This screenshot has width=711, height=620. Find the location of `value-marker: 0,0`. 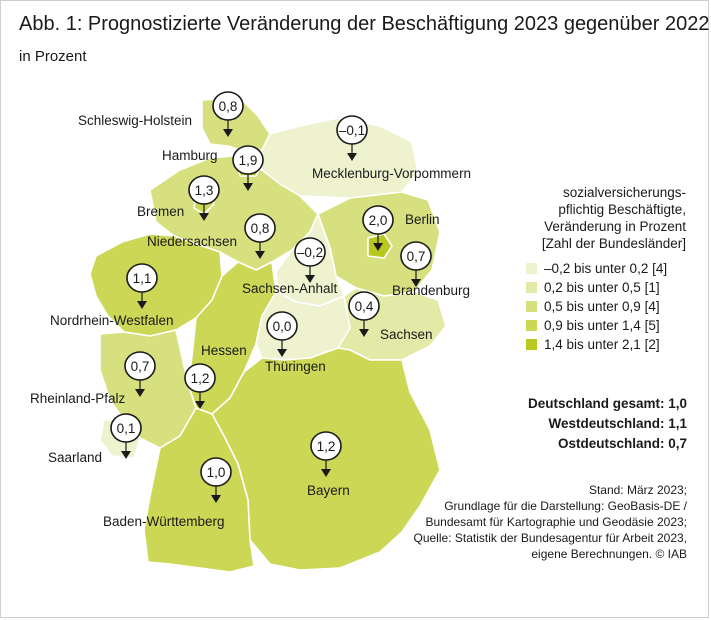

value-marker: 0,0 is located at coordinates (282, 334).